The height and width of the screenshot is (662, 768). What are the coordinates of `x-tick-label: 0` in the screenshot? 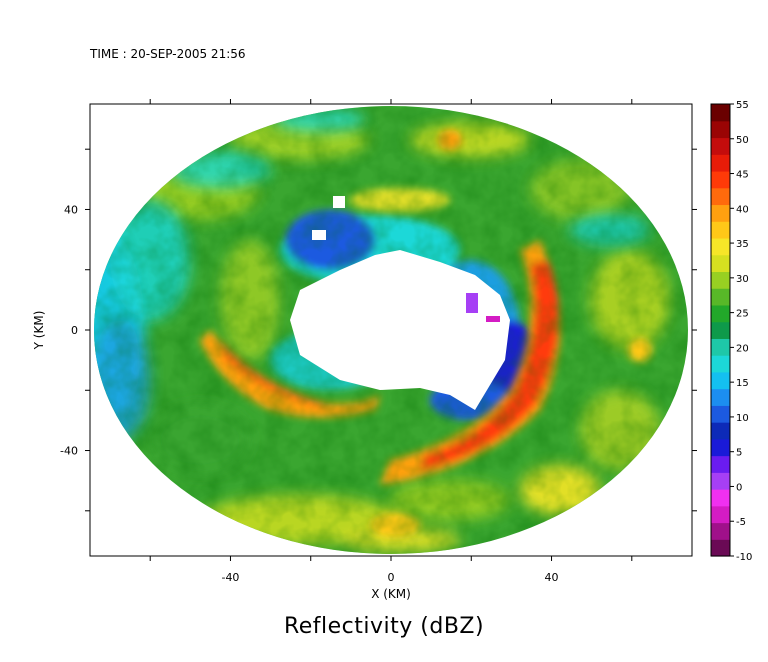 It's located at (391, 577).